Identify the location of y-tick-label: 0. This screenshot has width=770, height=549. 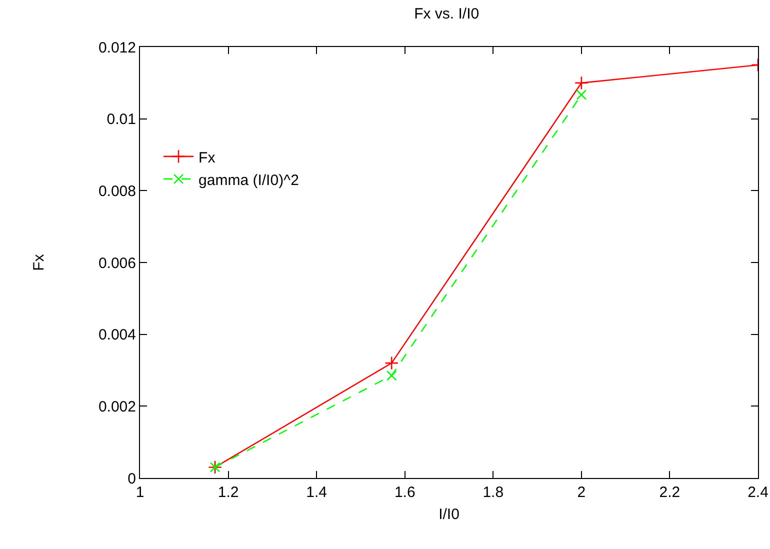
(132, 479).